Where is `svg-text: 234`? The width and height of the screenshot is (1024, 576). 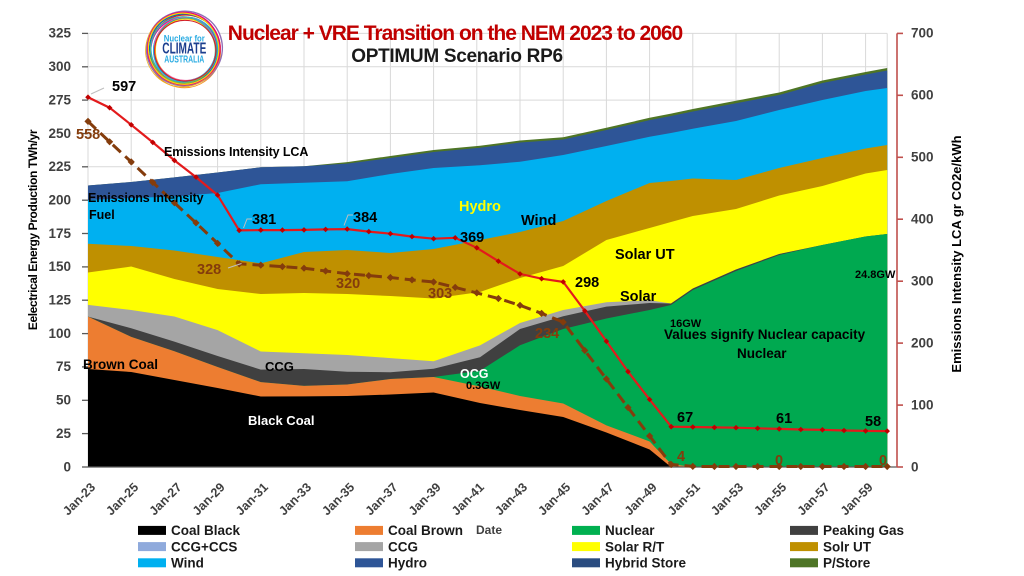
svg-text: 234 is located at coordinates (547, 334).